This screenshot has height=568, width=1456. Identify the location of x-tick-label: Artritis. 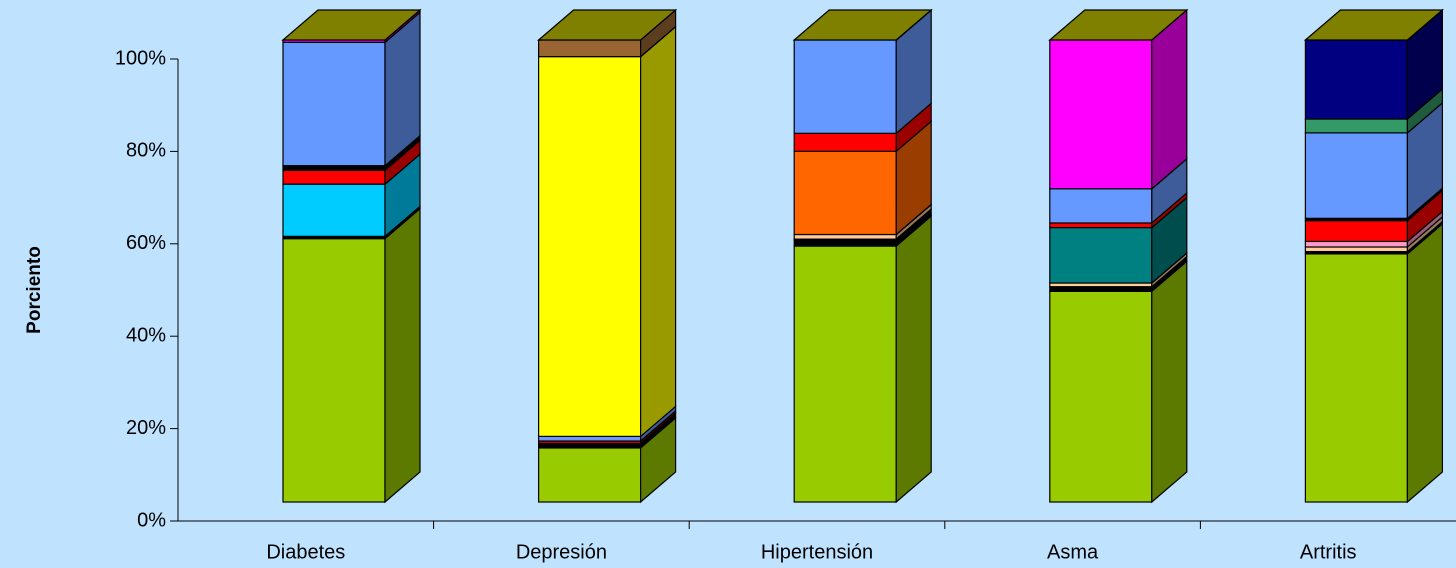
(1328, 552).